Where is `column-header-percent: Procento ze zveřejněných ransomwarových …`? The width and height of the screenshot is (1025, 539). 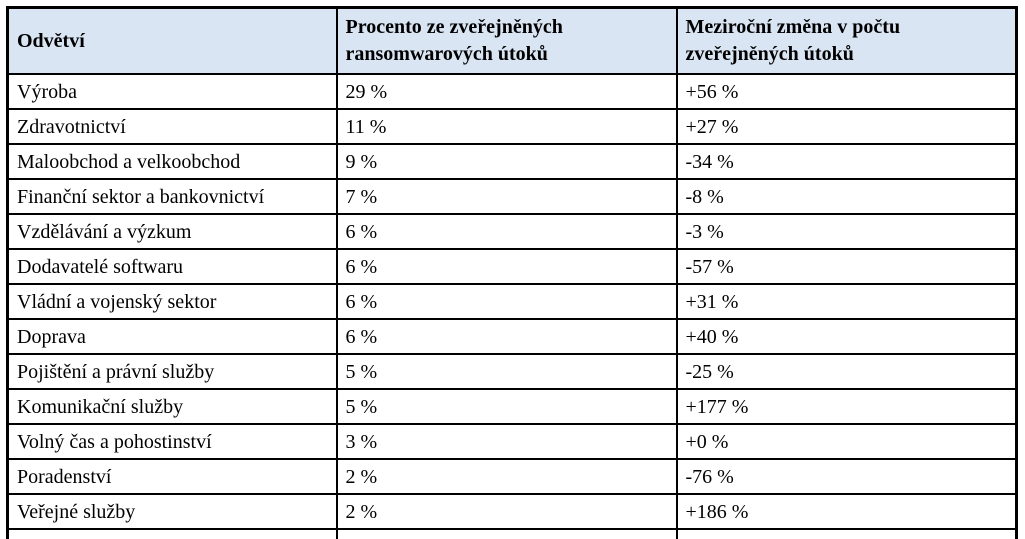
column-header-percent: Procento ze zveřejněných ransomwarových … is located at coordinates (506, 40).